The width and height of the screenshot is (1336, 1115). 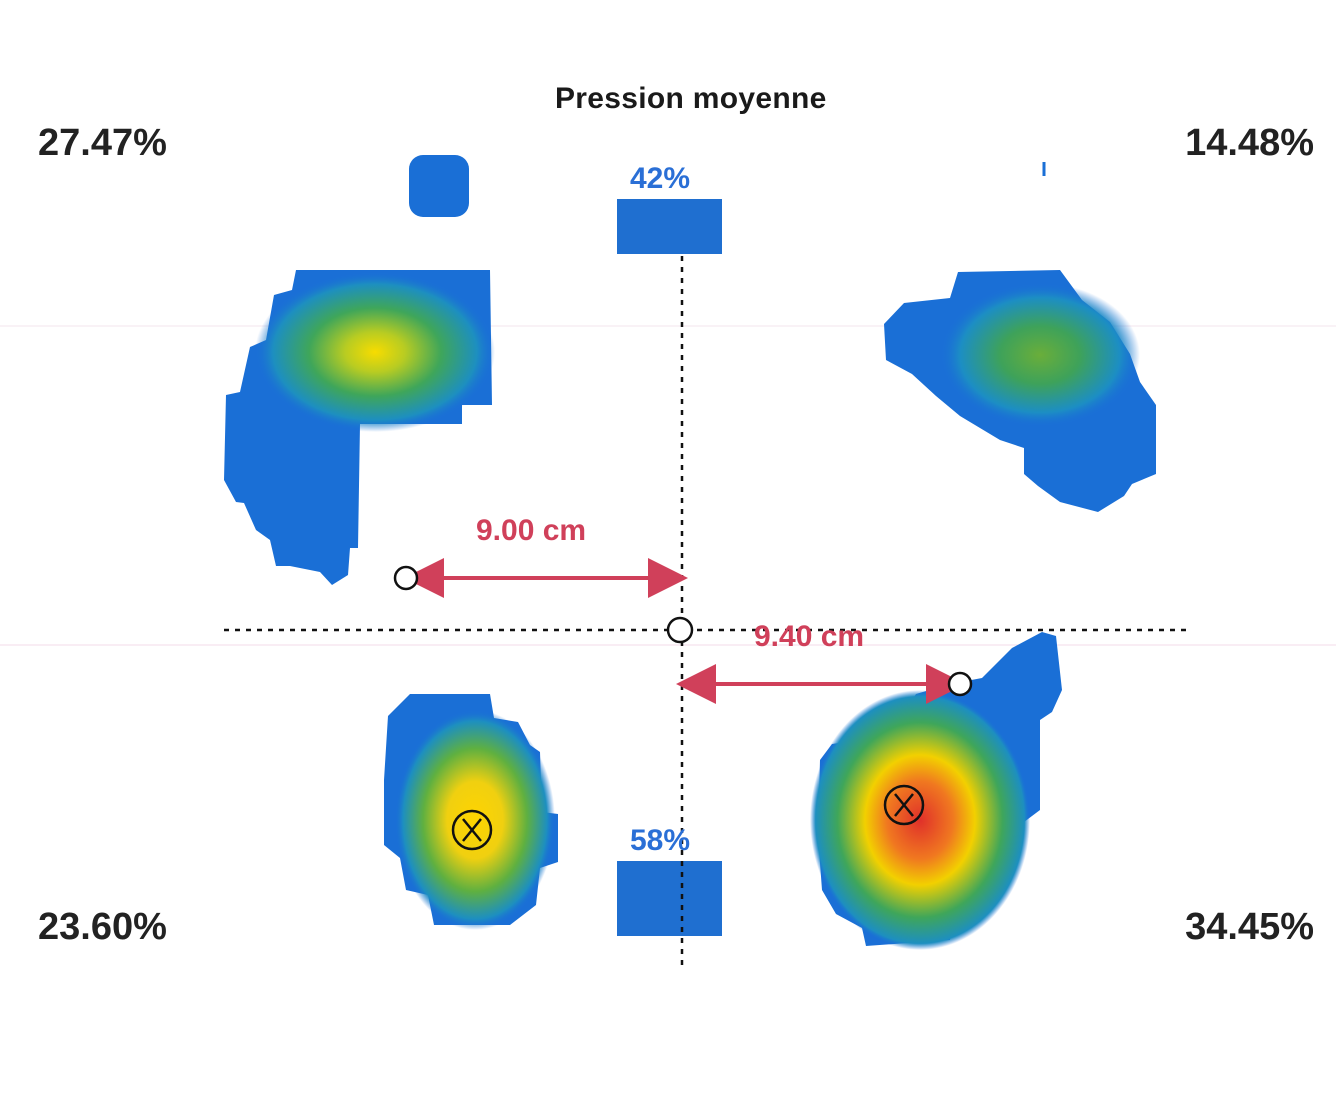 I want to click on left-center-marker, so click(x=406, y=578).